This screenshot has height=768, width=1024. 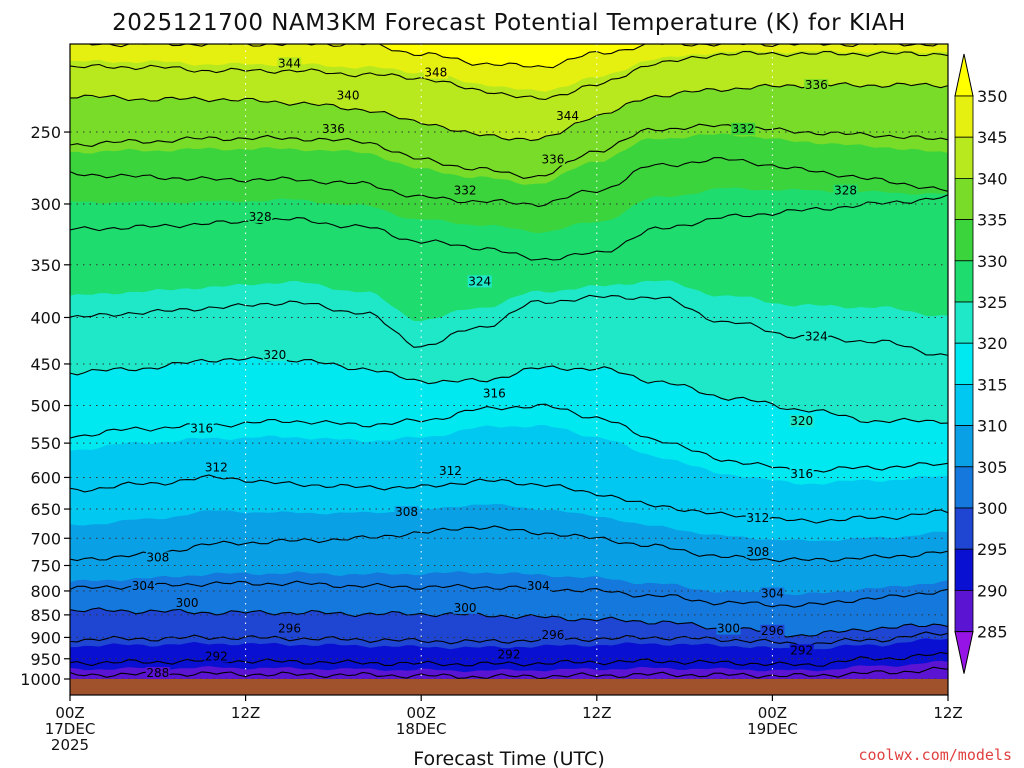 I want to click on colorbar-label: 320, so click(x=992, y=343).